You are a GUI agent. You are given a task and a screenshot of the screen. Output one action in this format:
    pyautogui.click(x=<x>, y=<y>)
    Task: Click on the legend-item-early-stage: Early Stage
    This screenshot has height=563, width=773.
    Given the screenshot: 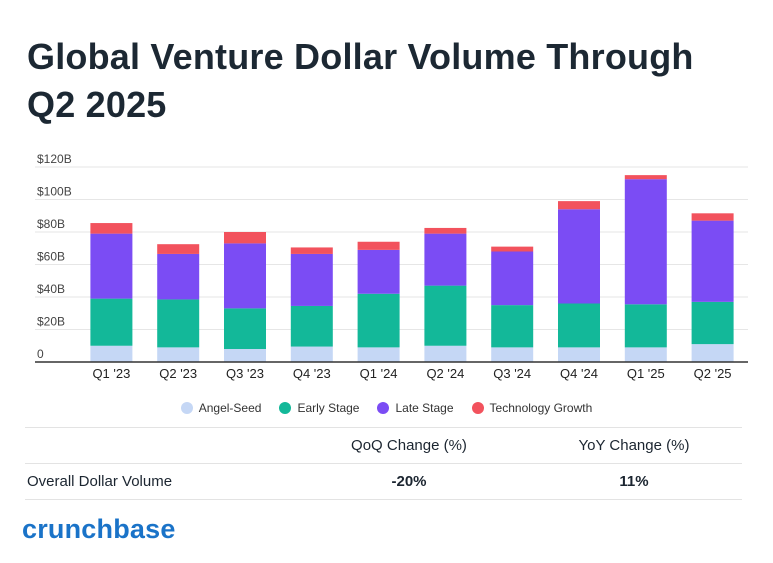 What is the action you would take?
    pyautogui.click(x=319, y=408)
    